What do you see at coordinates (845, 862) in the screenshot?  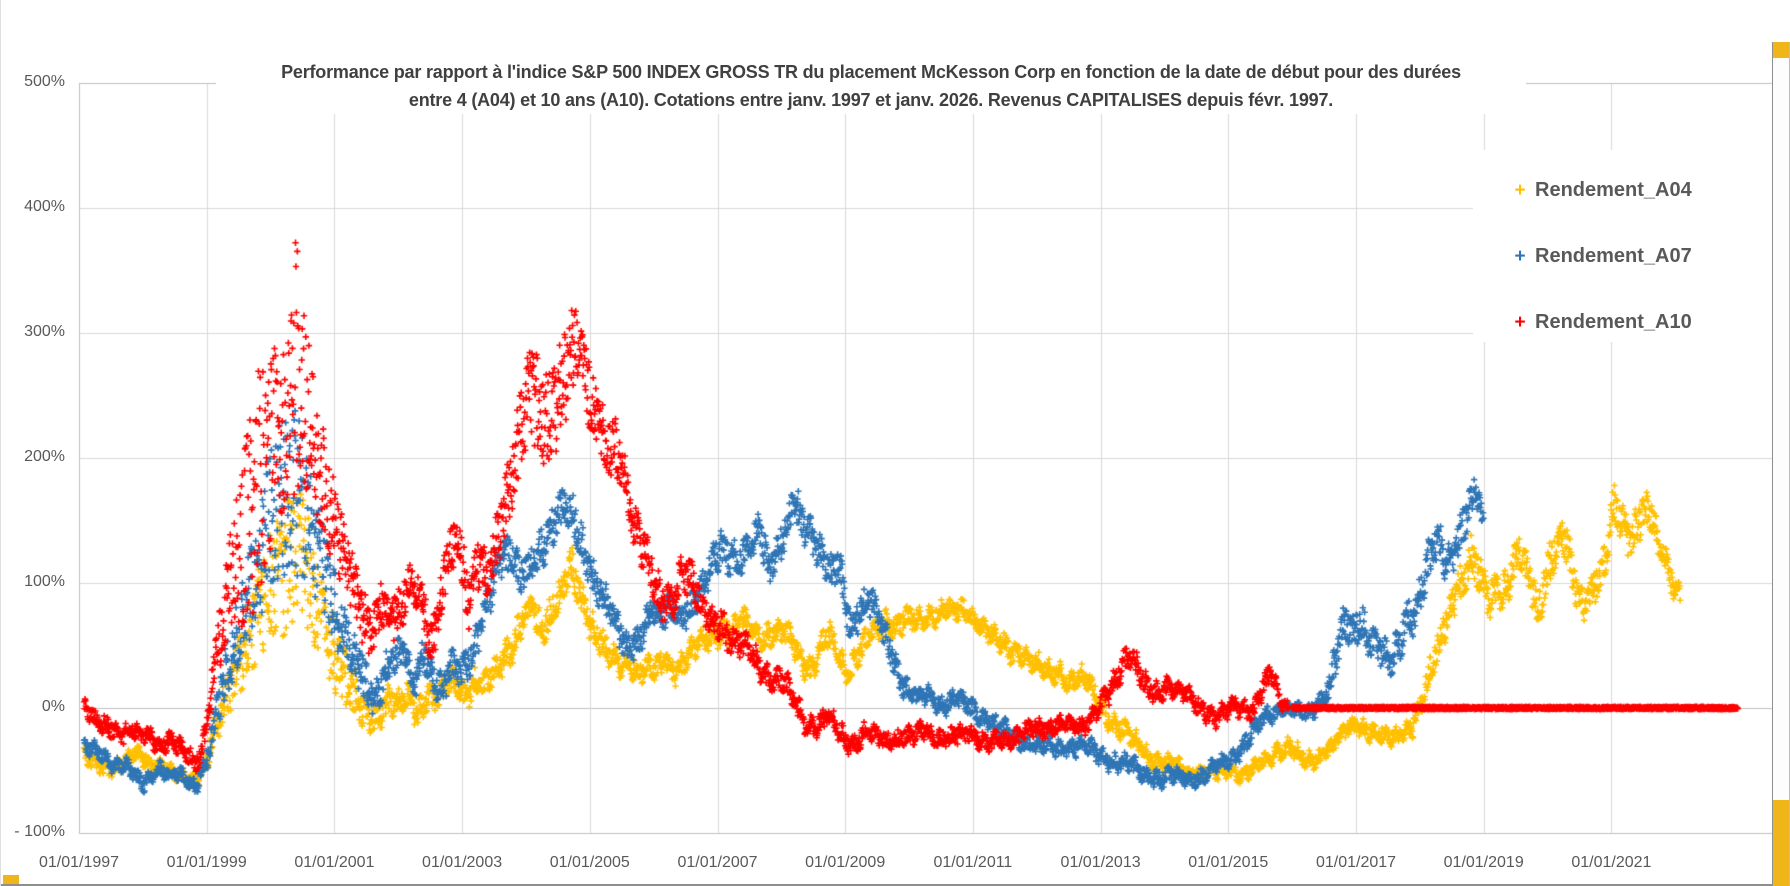 I see `x-tick-label: 01/01/2009` at bounding box center [845, 862].